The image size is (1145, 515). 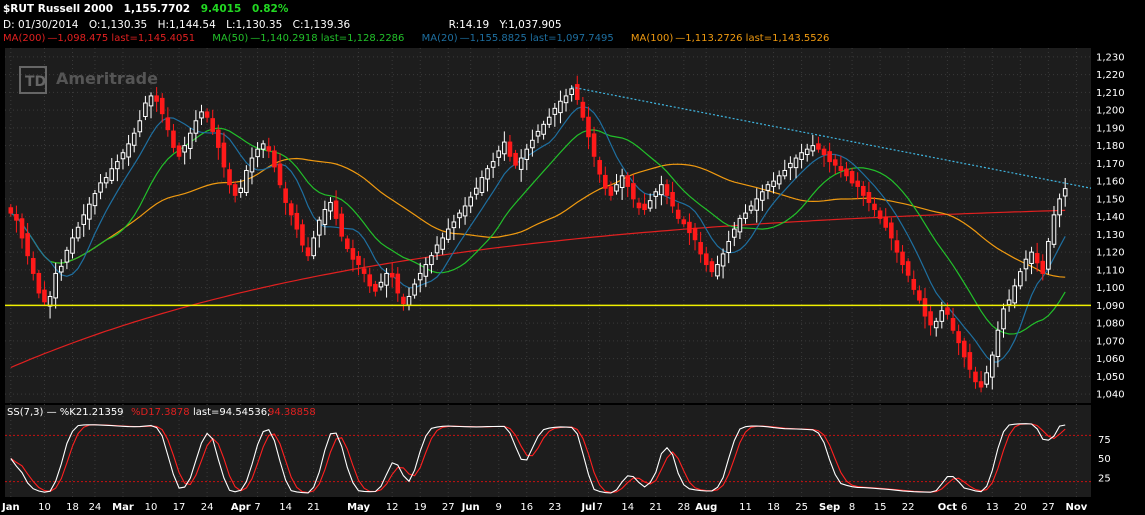 What do you see at coordinates (35, 82) in the screenshot?
I see `td-logo-letters: TD` at bounding box center [35, 82].